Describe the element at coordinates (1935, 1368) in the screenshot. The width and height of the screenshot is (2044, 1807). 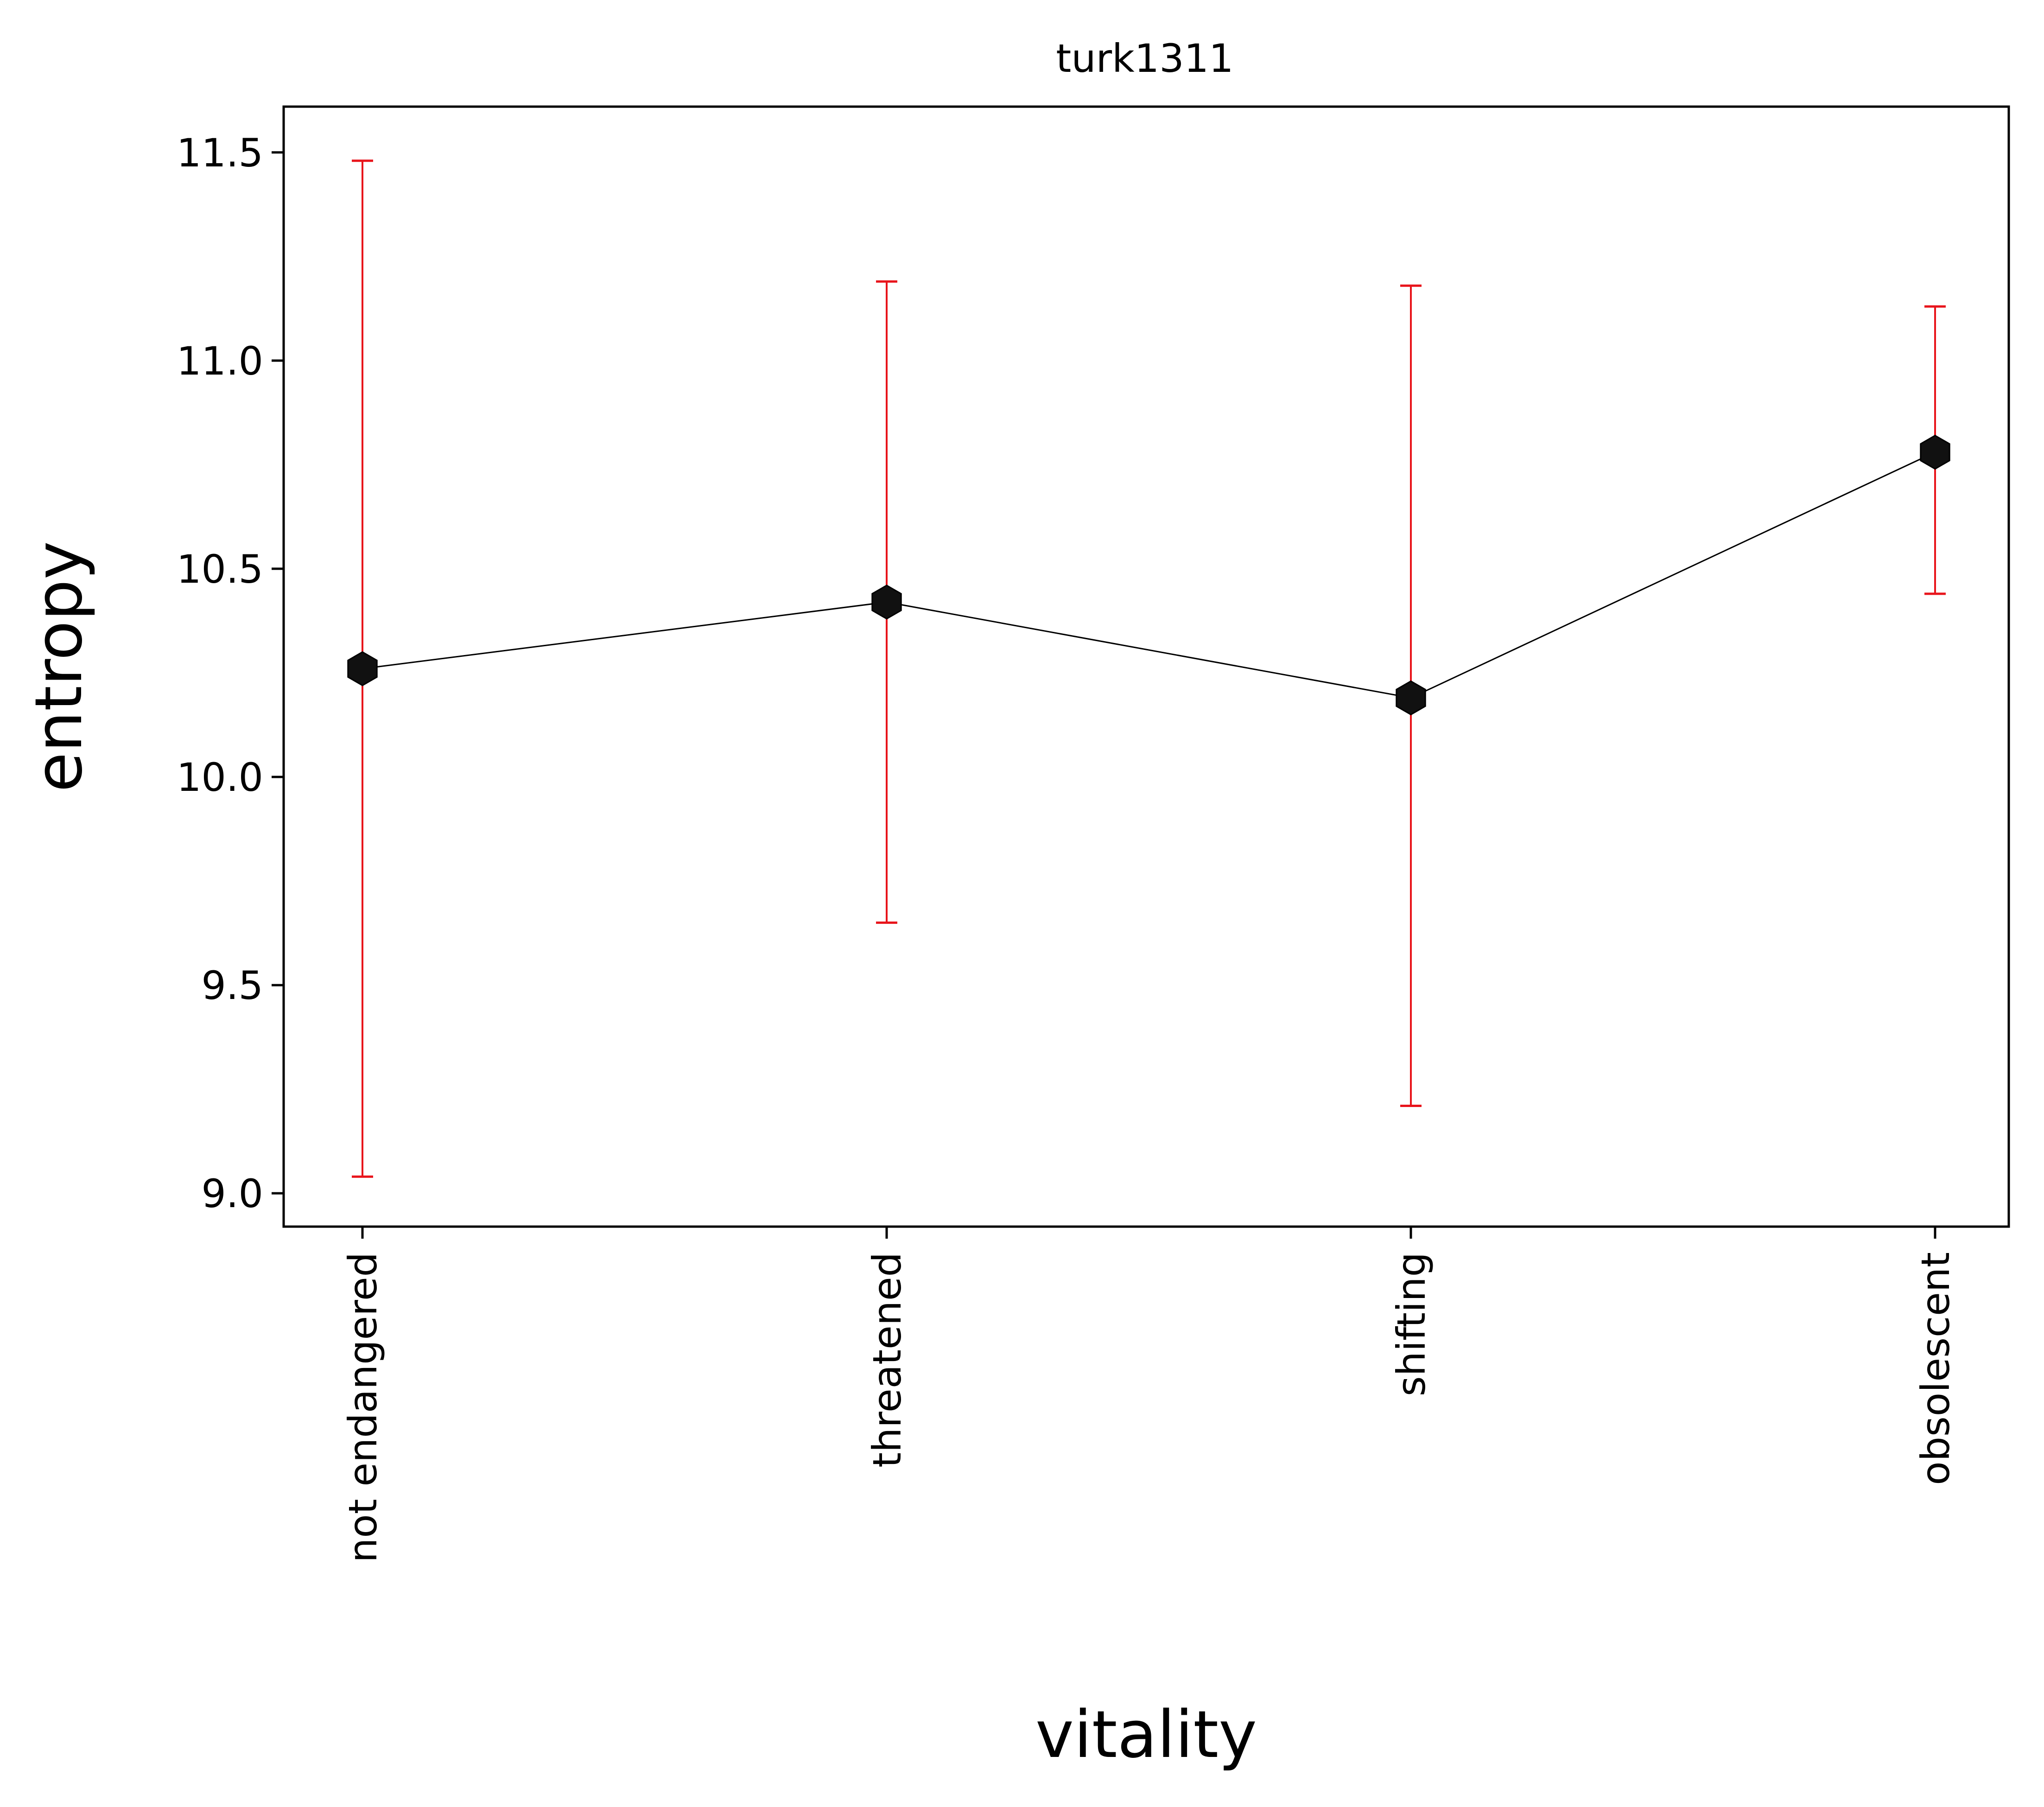
I see `x-tick-label: obsolescent` at that location.